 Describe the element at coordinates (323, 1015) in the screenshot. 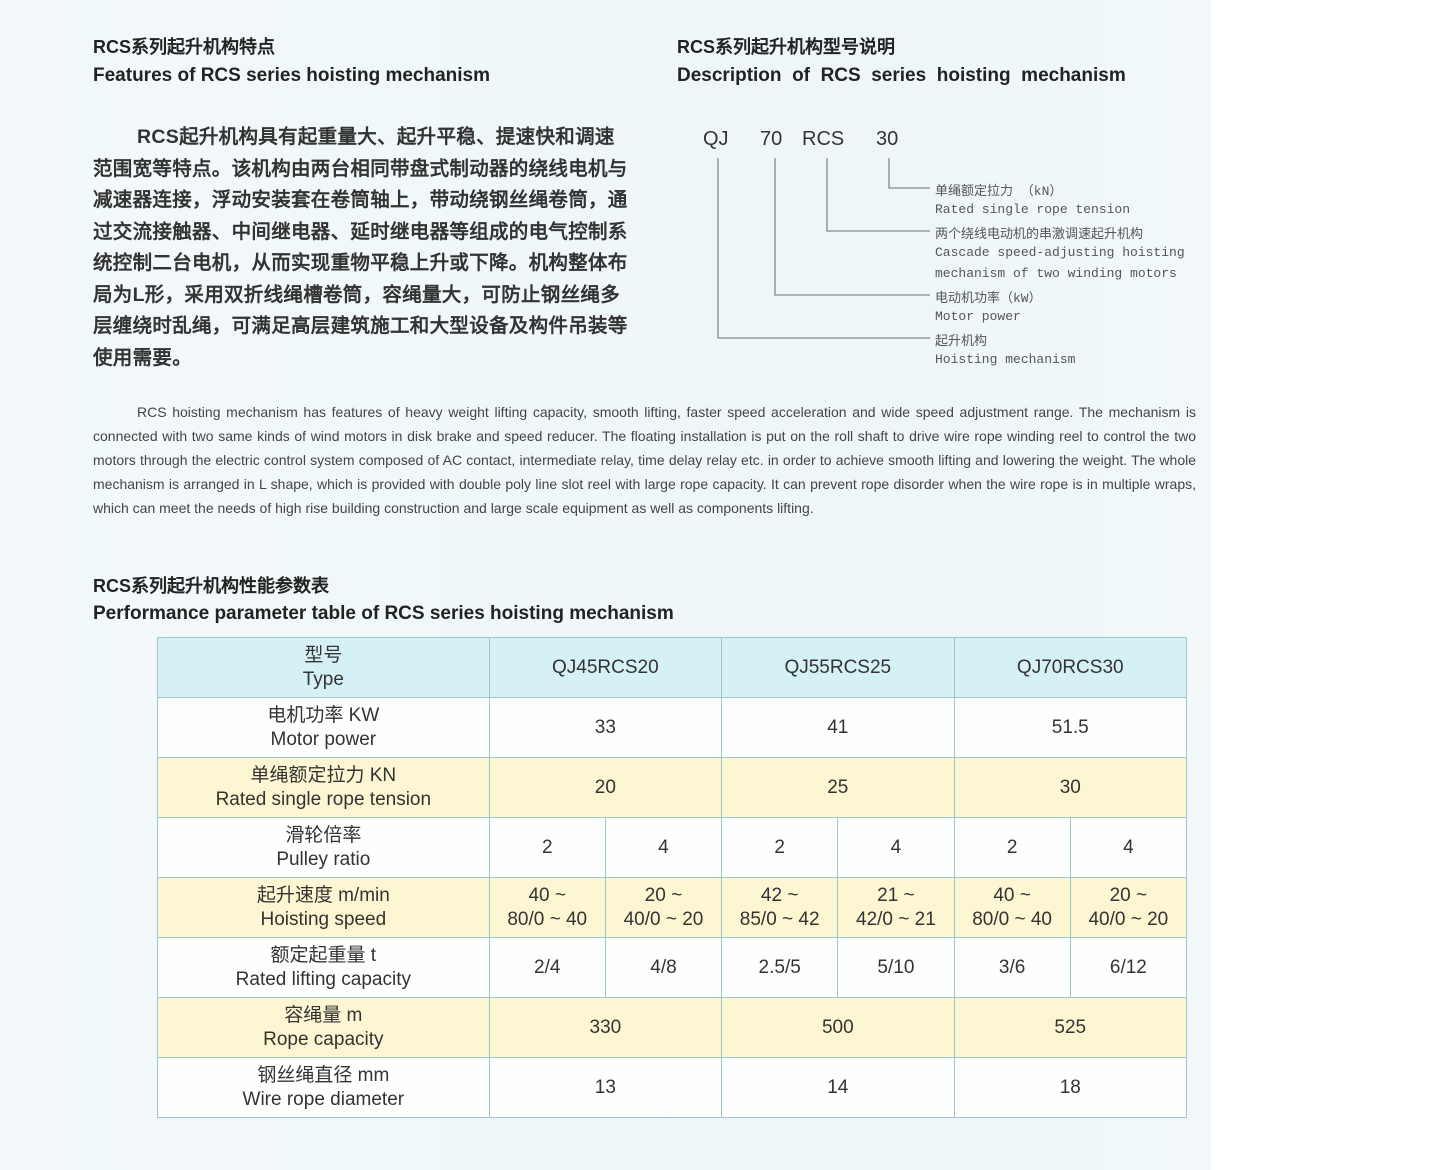

I see `cell-text: 容绳量 m` at that location.